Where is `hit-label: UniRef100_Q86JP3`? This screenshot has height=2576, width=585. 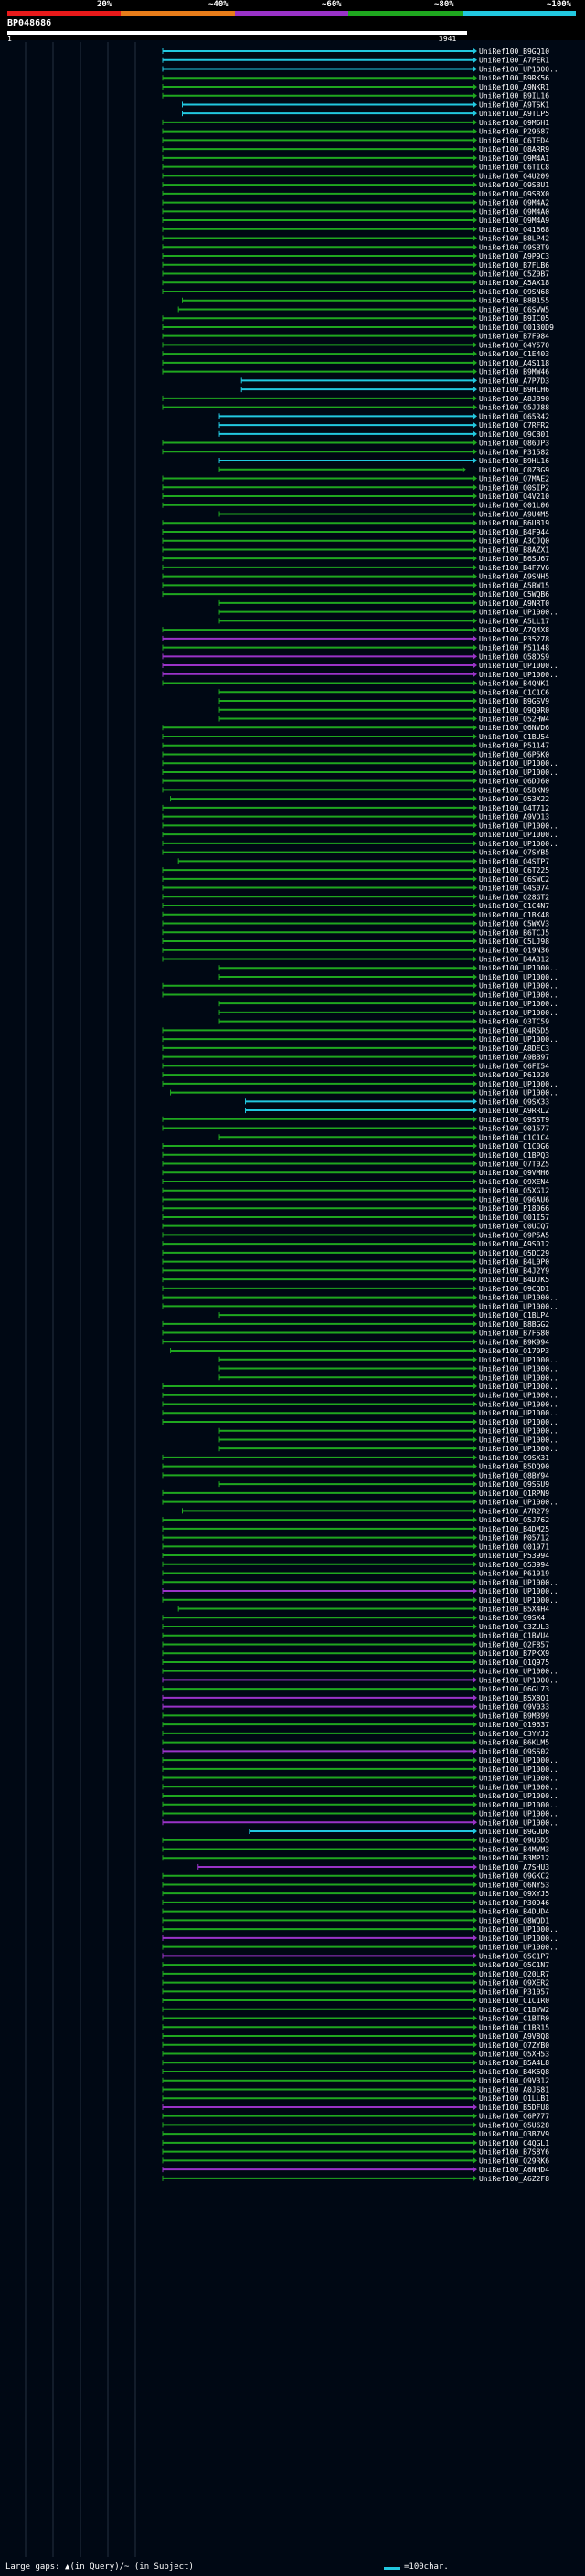
hit-label: UniRef100_Q86JP3 is located at coordinates (514, 444).